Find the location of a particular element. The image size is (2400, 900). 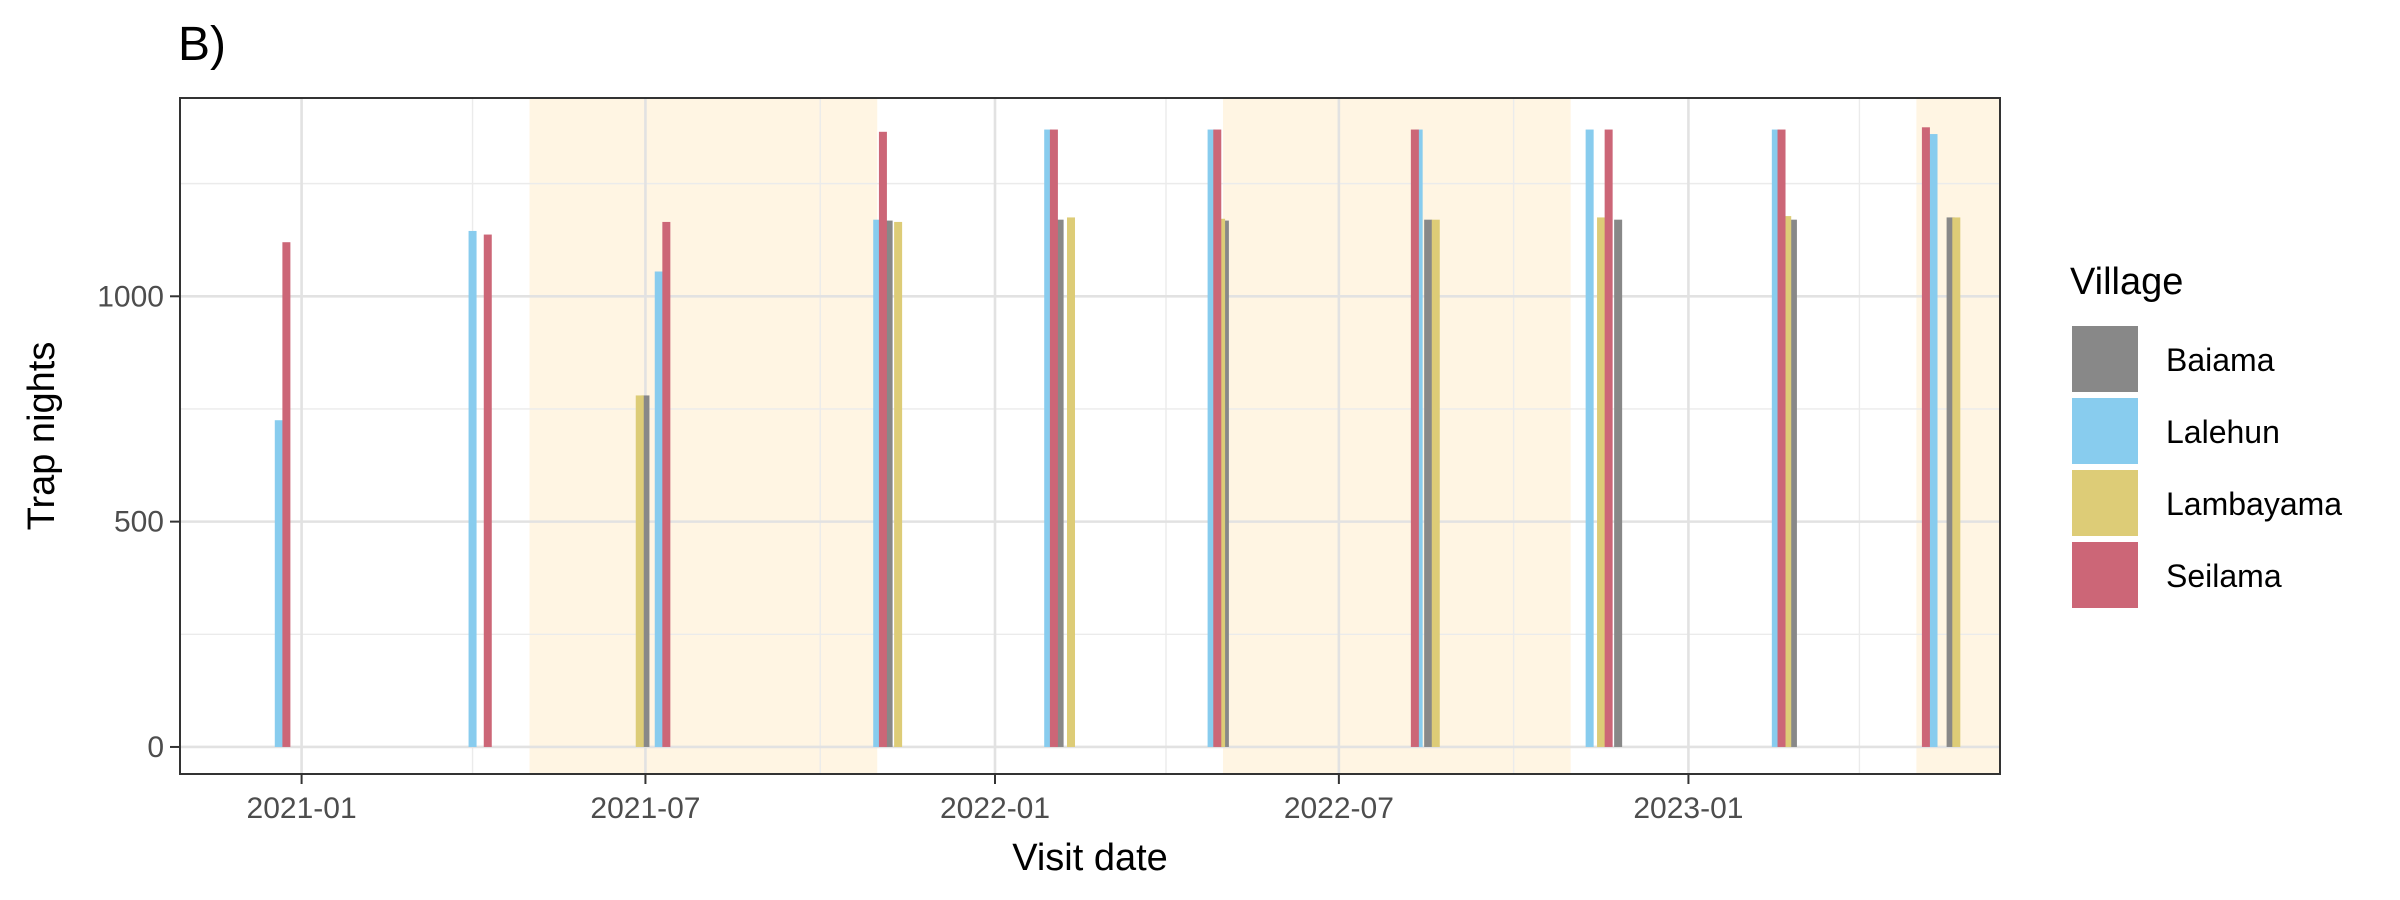

y-axis-title: Trap nights is located at coordinates (42, 436).